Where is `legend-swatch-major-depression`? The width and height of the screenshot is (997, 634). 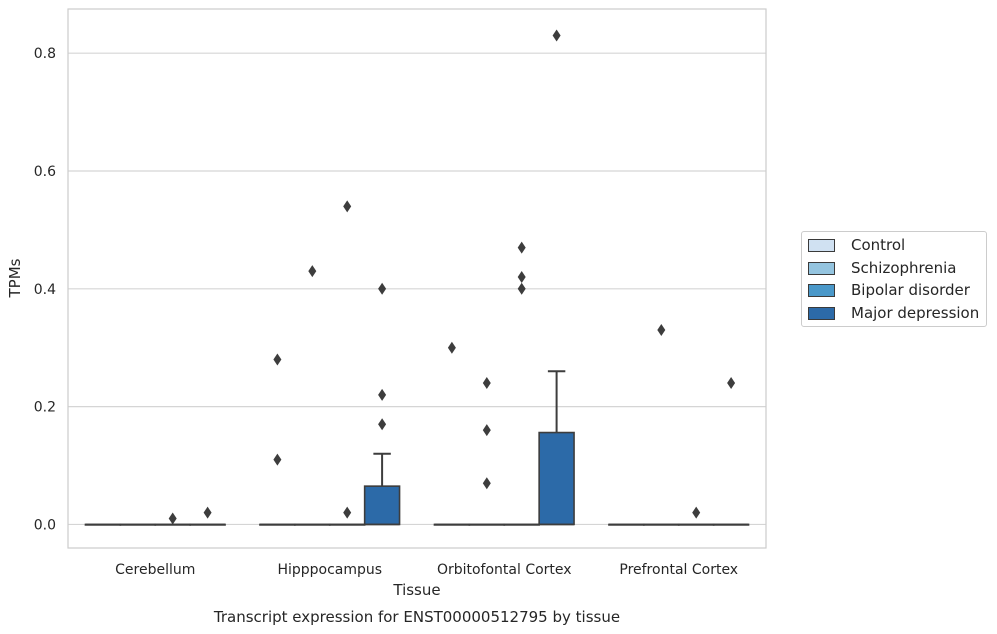 legend-swatch-major-depression is located at coordinates (821, 313).